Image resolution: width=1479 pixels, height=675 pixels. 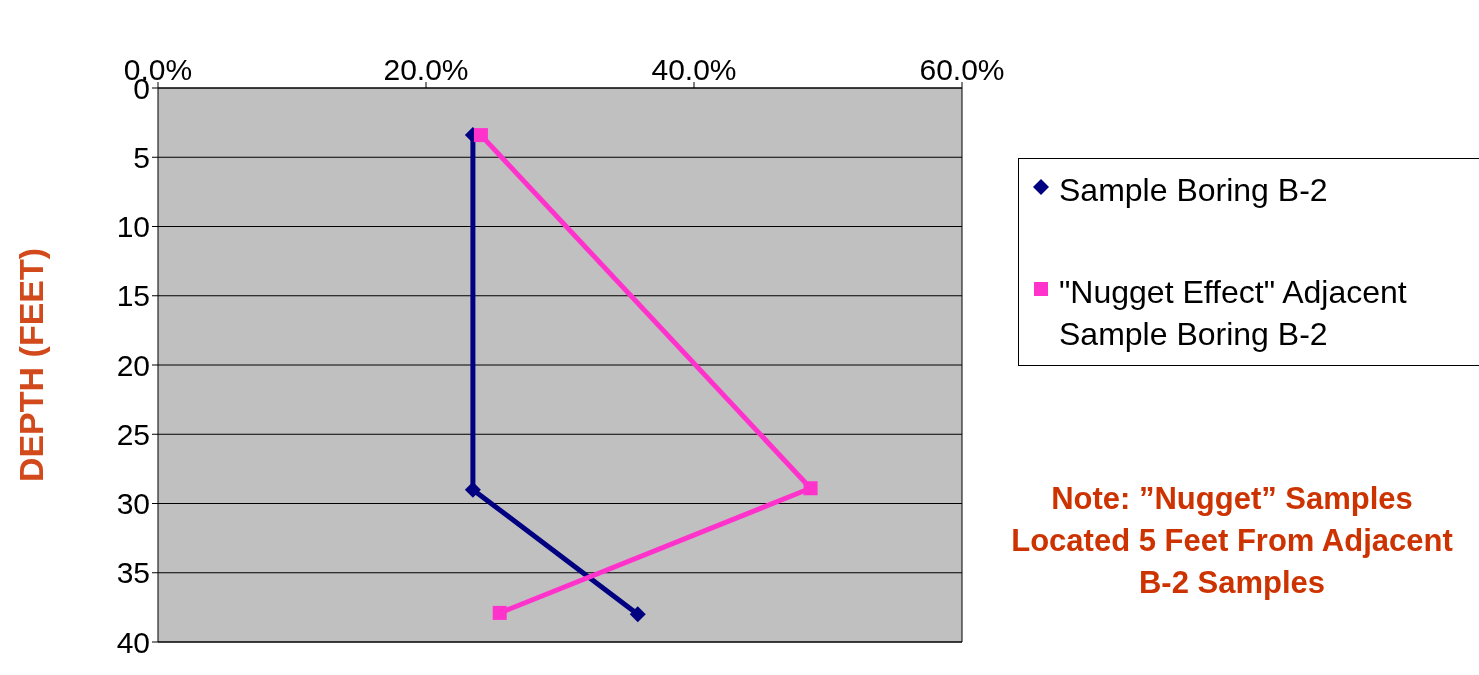 I want to click on x-tick-label: 60.0%, so click(x=962, y=69).